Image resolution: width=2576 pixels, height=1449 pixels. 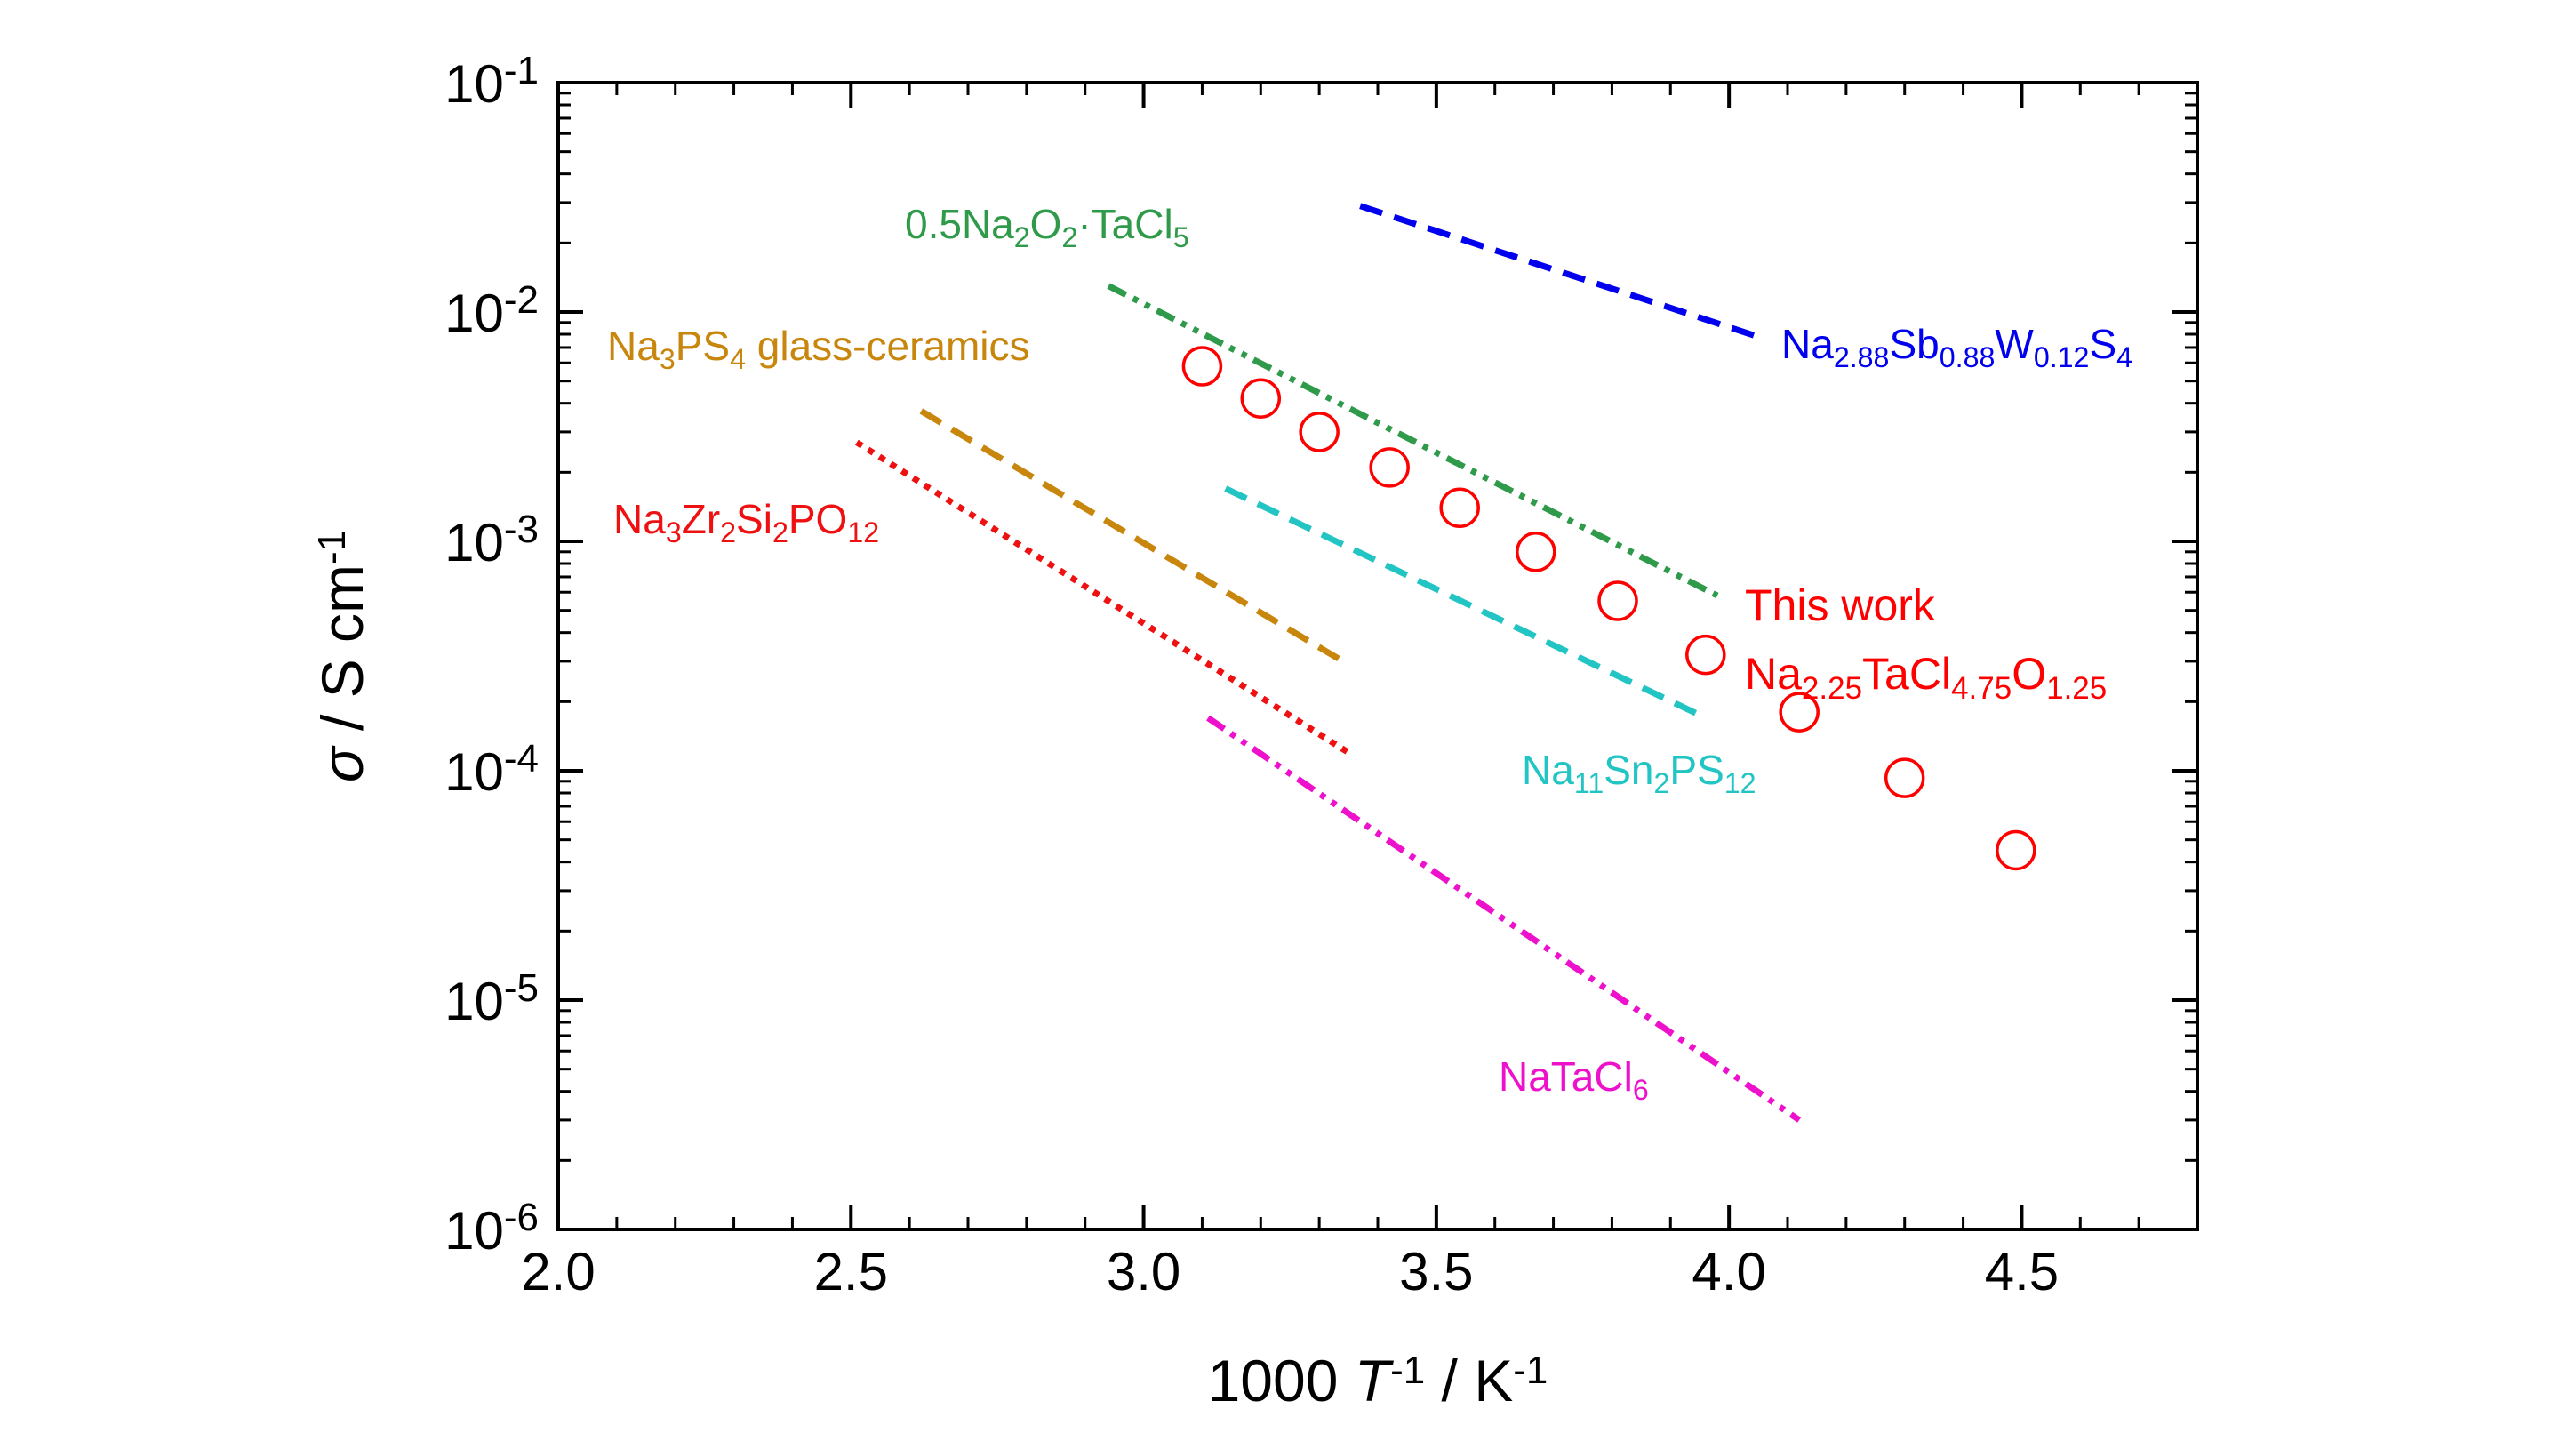 I want to click on y-tick-label-exp: -5, so click(x=521, y=988).